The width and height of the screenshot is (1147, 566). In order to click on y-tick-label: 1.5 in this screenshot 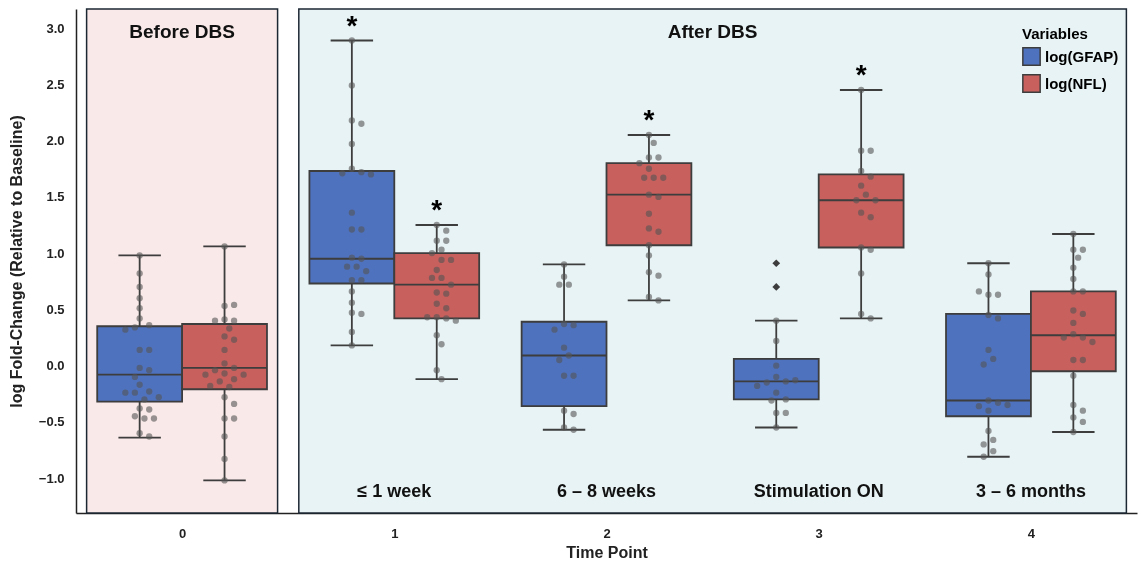, I will do `click(55, 197)`.